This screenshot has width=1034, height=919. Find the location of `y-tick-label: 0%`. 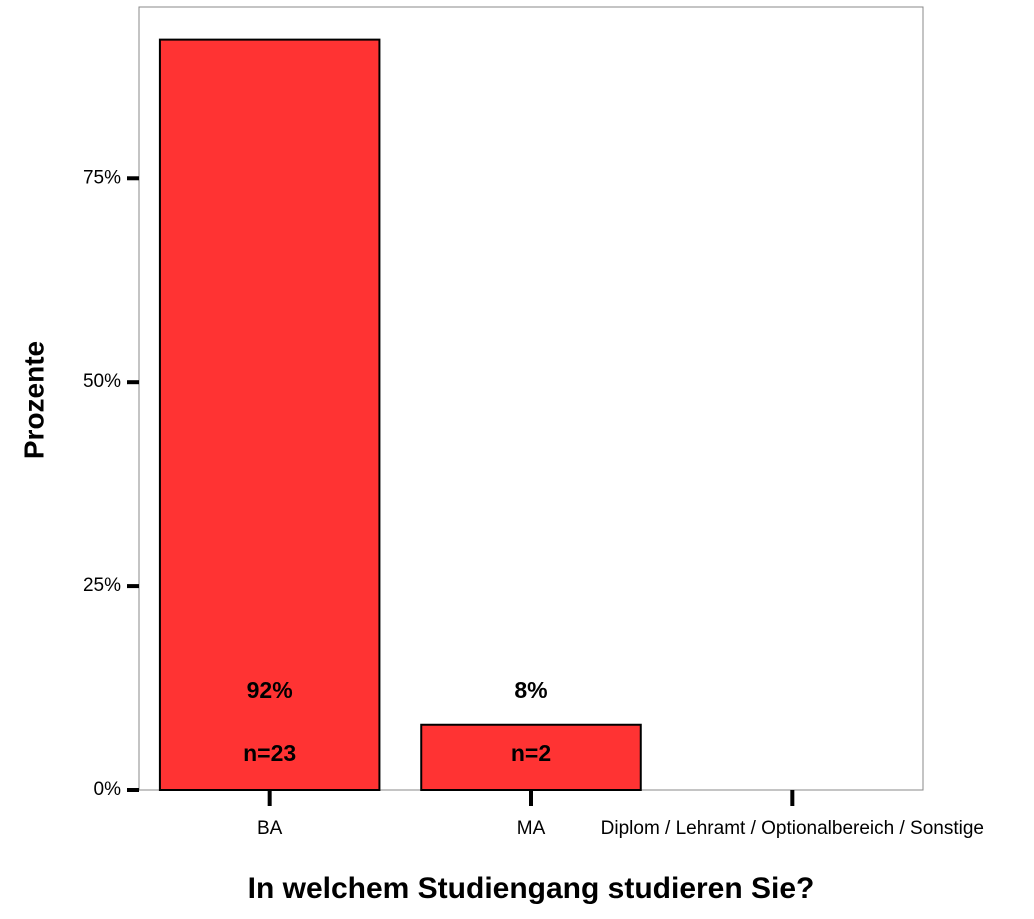

y-tick-label: 0% is located at coordinates (108, 789).